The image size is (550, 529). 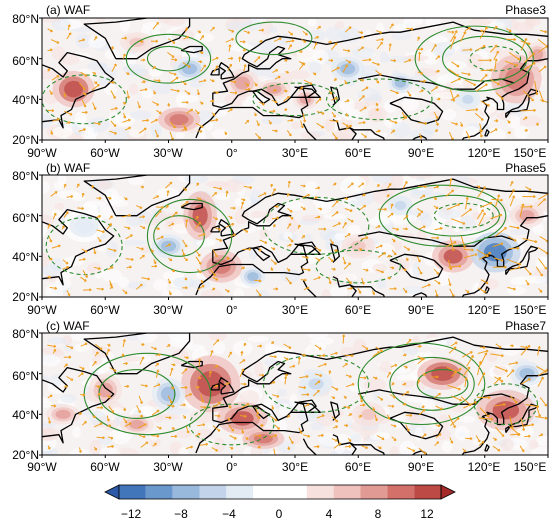 I want to click on colorbar-tick-label: 0, so click(x=279, y=514).